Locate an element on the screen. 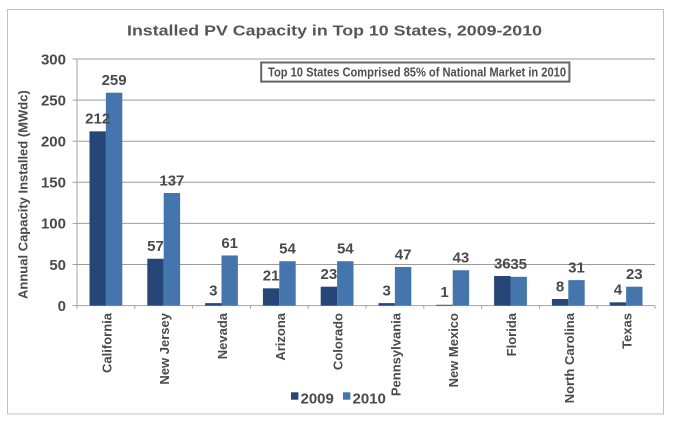 Image resolution: width=673 pixels, height=430 pixels. svg-text: 57 is located at coordinates (155, 246).